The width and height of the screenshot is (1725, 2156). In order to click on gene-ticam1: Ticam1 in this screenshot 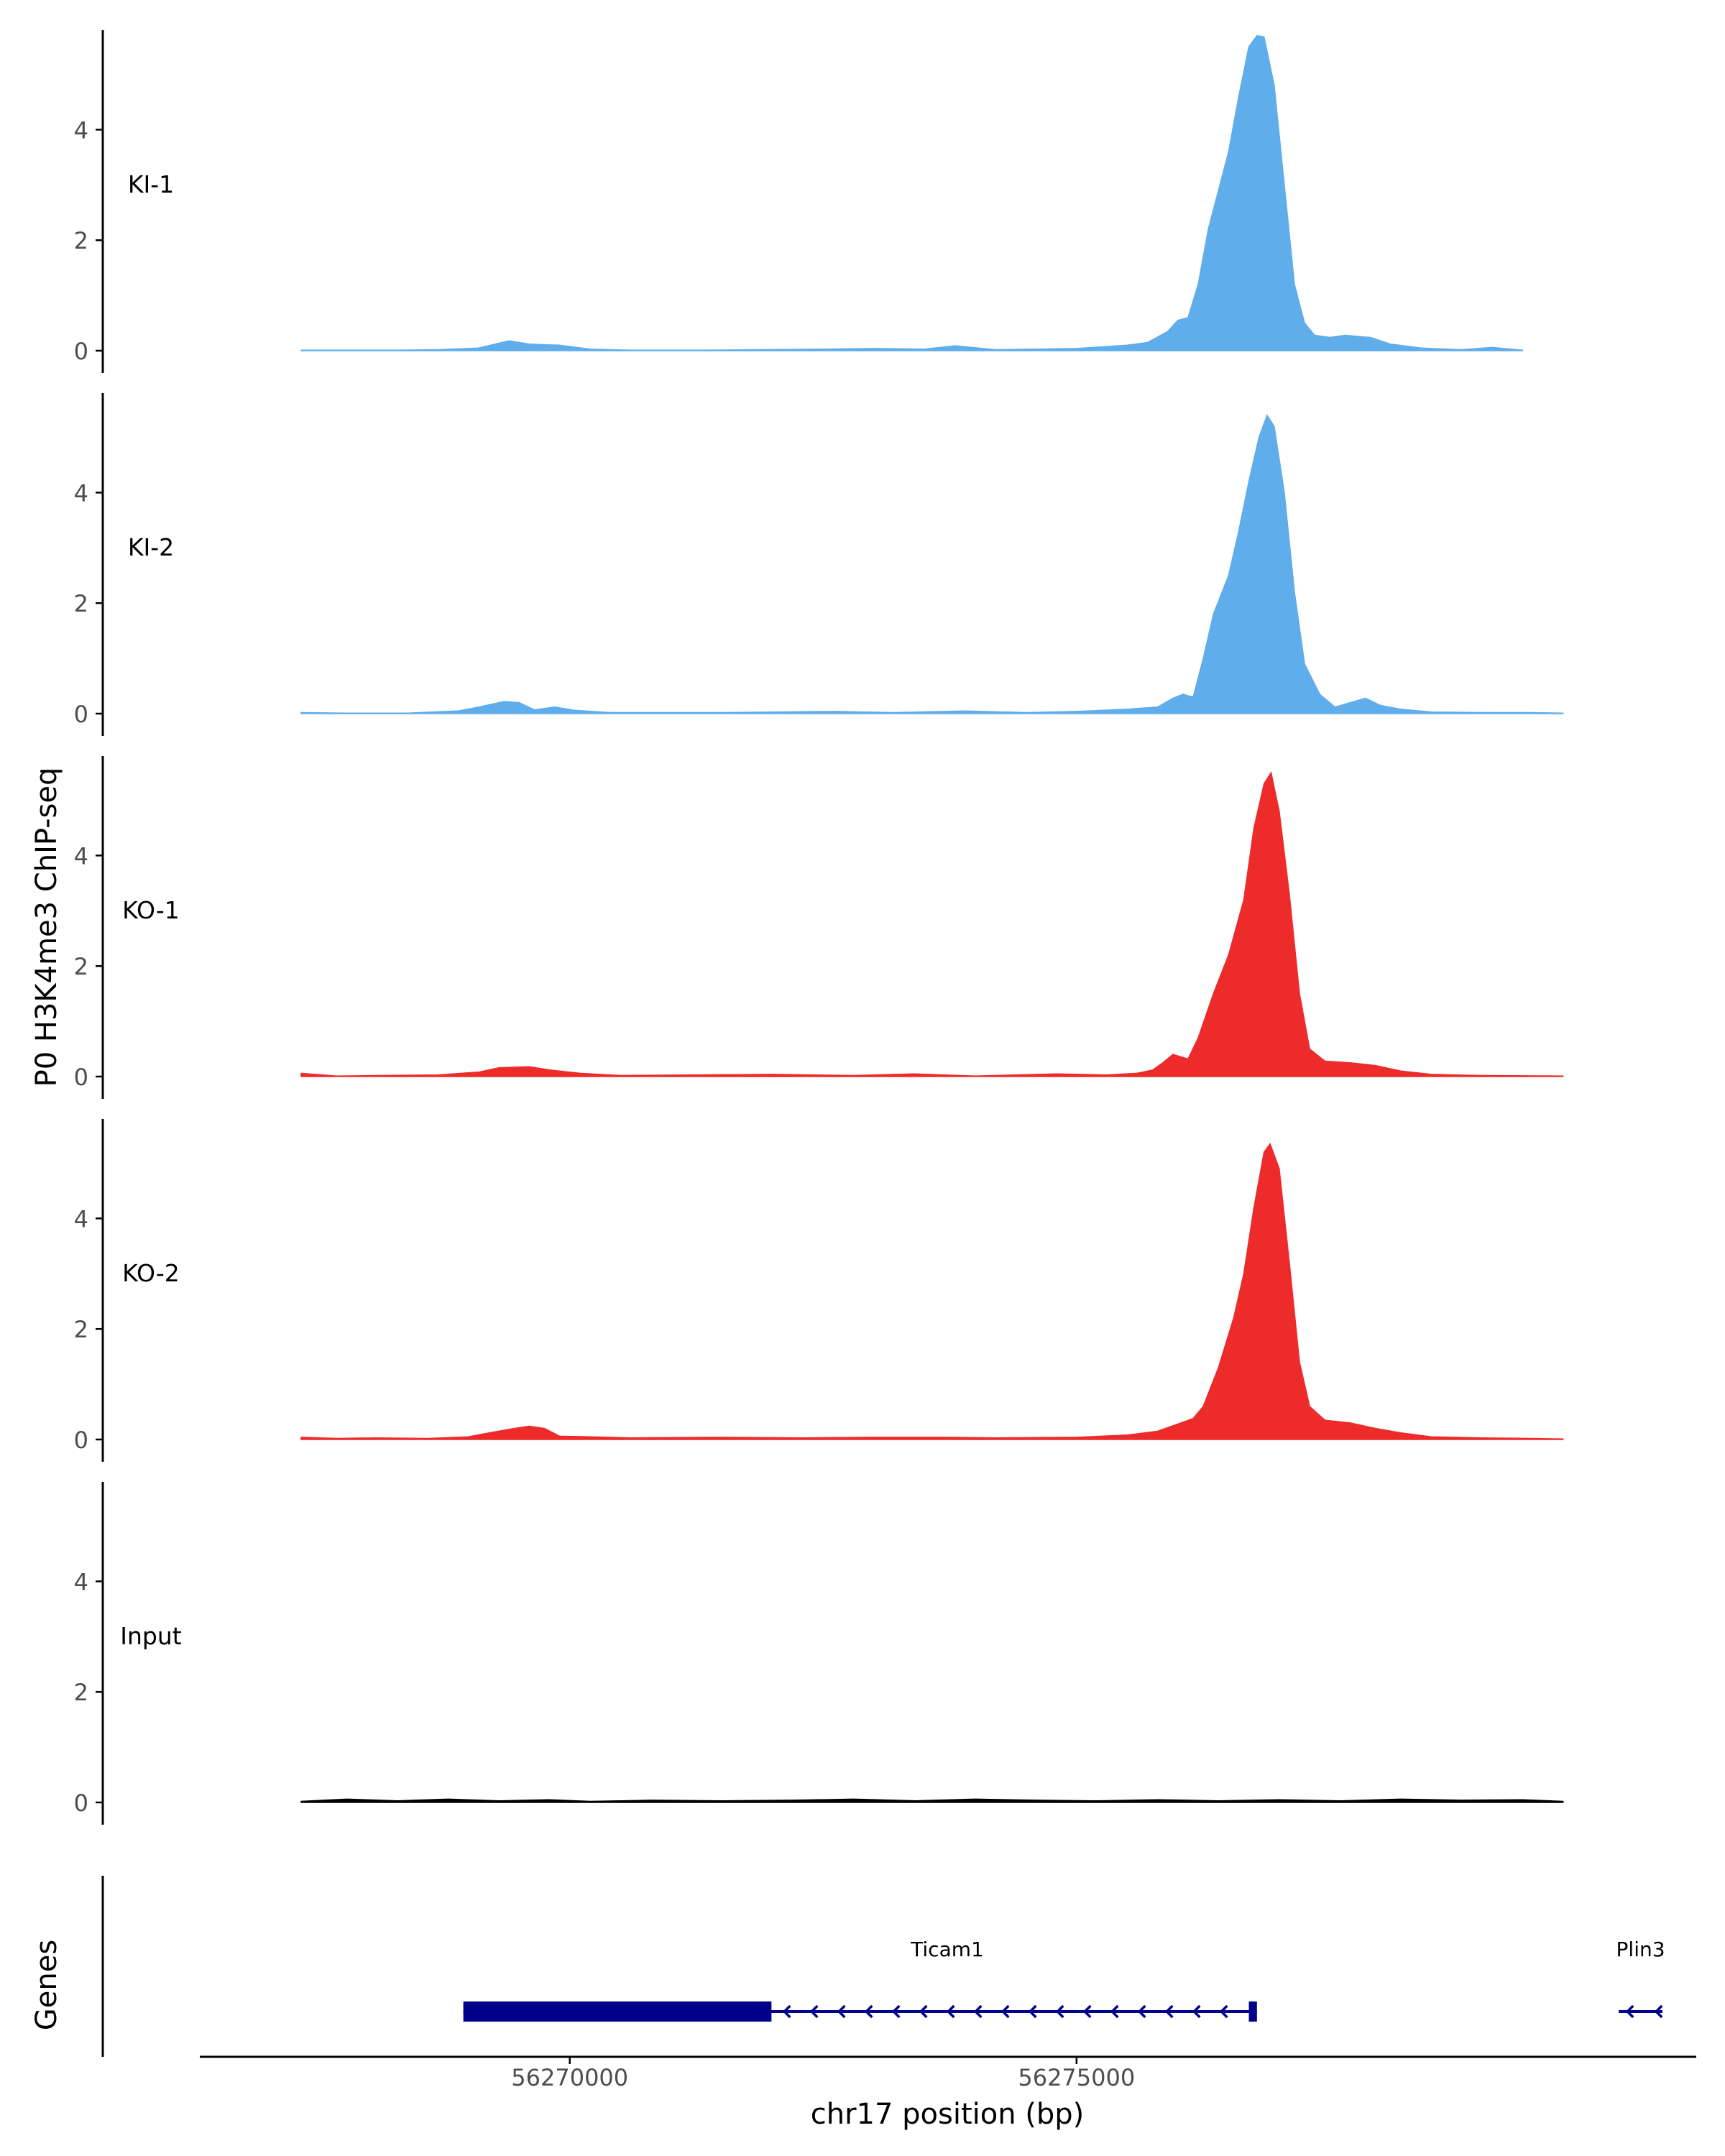, I will do `click(860, 1980)`.